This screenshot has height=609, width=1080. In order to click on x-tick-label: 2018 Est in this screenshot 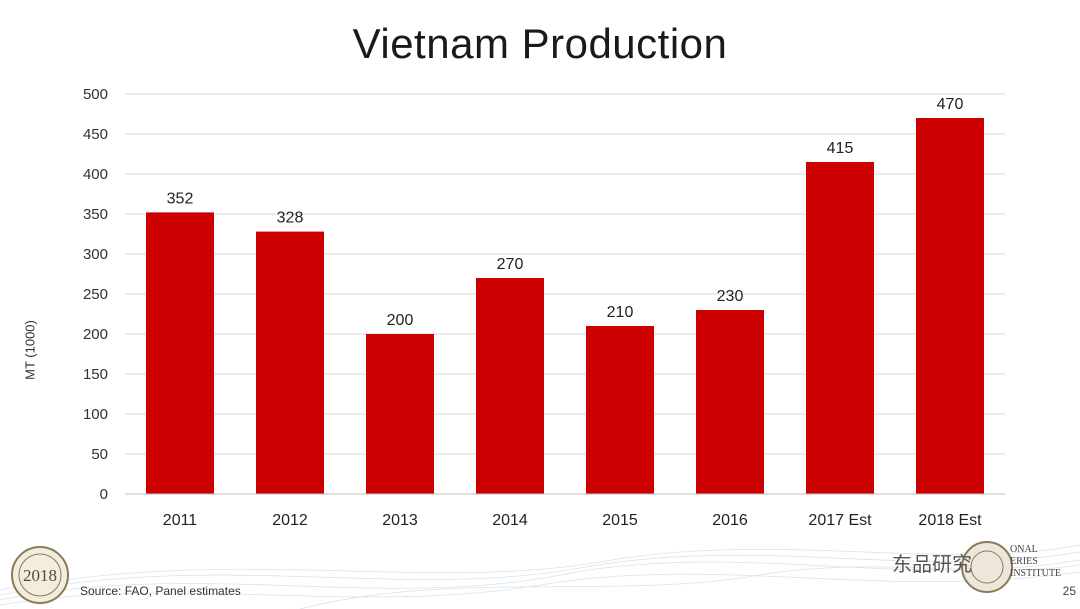, I will do `click(950, 520)`.